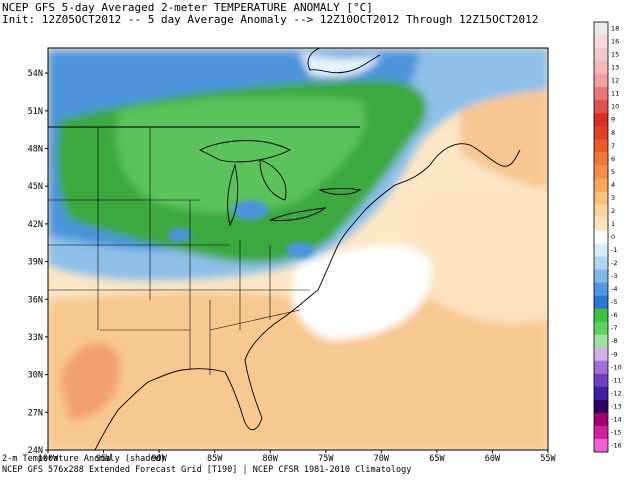  What do you see at coordinates (615, 107) in the screenshot?
I see `colorbar-label: 10` at bounding box center [615, 107].